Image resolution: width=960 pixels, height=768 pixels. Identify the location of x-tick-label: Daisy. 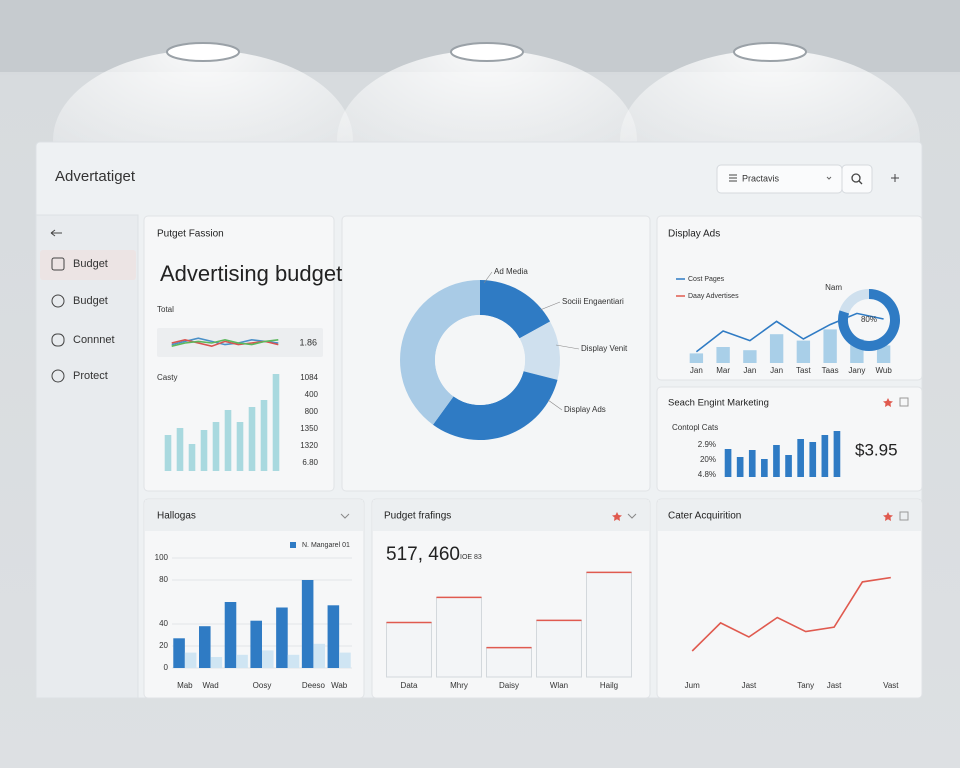
(509, 685).